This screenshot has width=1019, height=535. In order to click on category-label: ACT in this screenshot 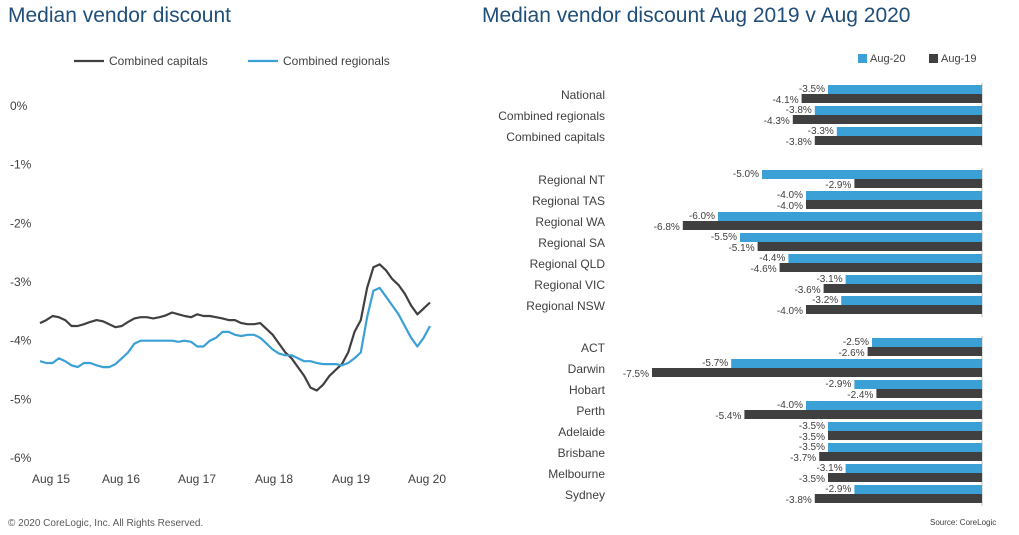, I will do `click(593, 348)`.